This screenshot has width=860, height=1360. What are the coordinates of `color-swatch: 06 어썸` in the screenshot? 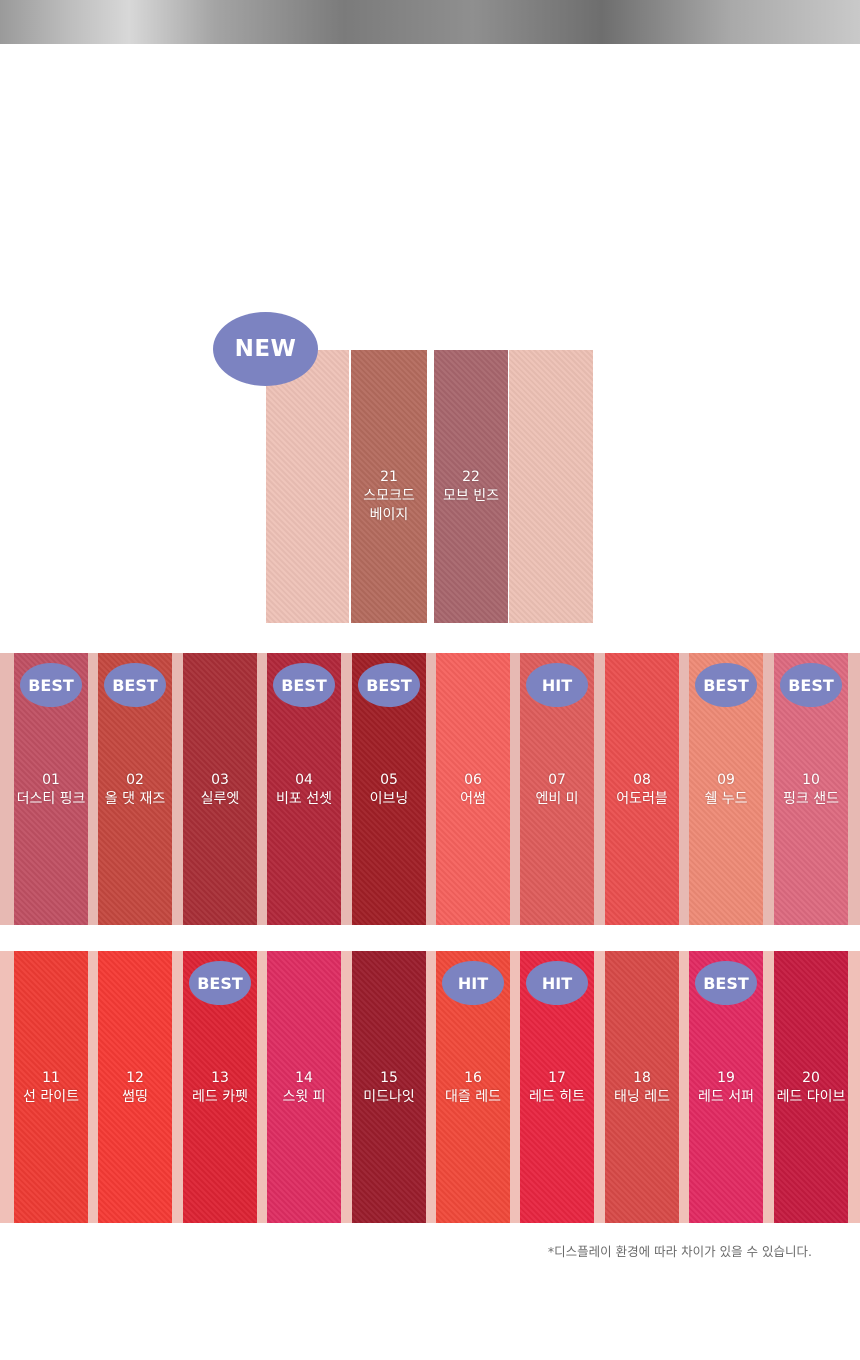 It's located at (473, 789).